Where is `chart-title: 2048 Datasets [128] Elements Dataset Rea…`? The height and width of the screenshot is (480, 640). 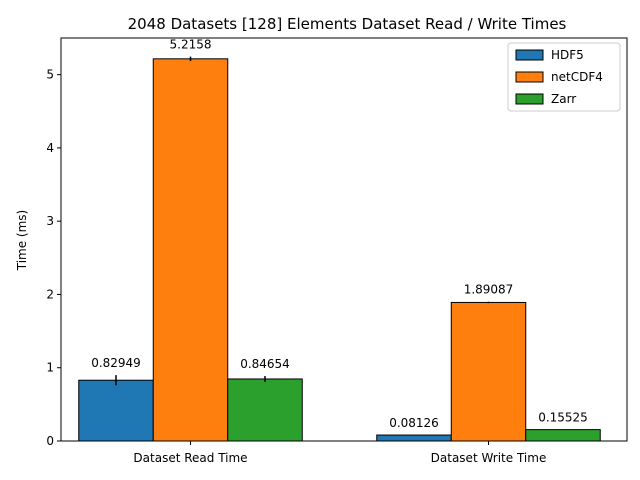 chart-title: 2048 Datasets [128] Elements Dataset Rea… is located at coordinates (347, 24).